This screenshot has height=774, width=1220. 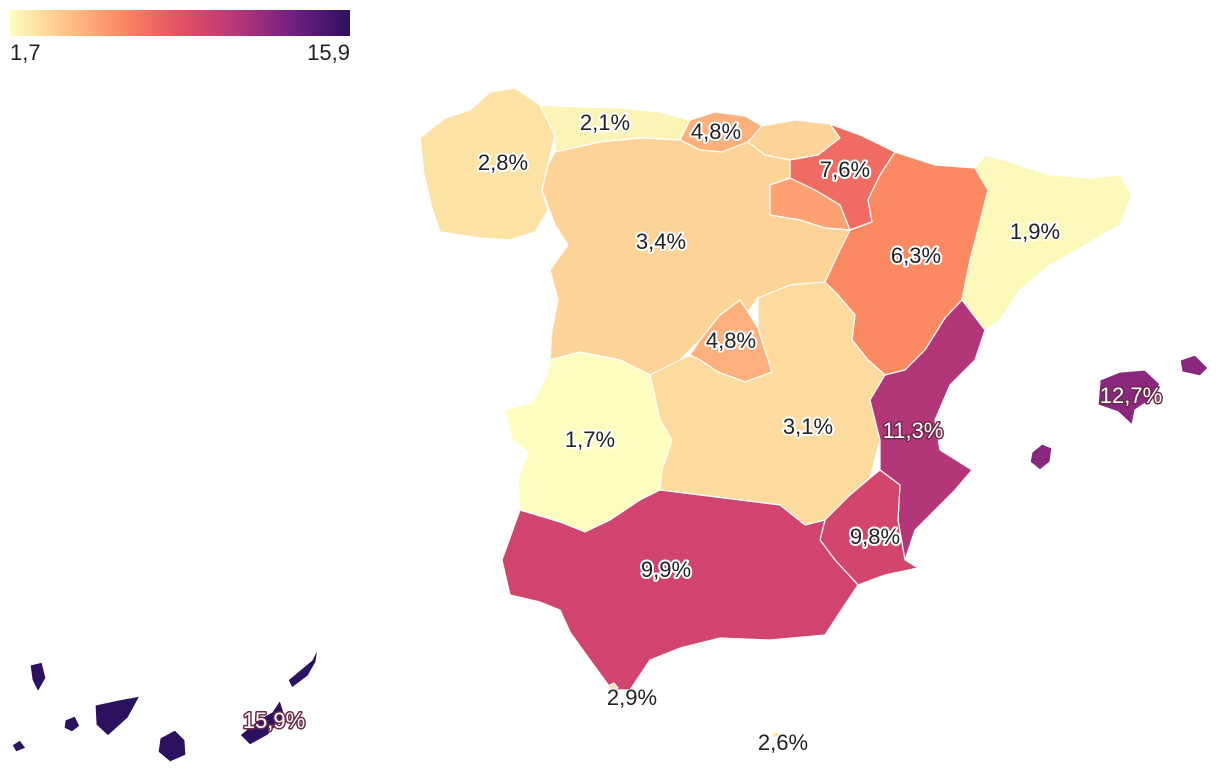 I want to click on color-legend: 1,7 15,9, so click(x=180, y=37).